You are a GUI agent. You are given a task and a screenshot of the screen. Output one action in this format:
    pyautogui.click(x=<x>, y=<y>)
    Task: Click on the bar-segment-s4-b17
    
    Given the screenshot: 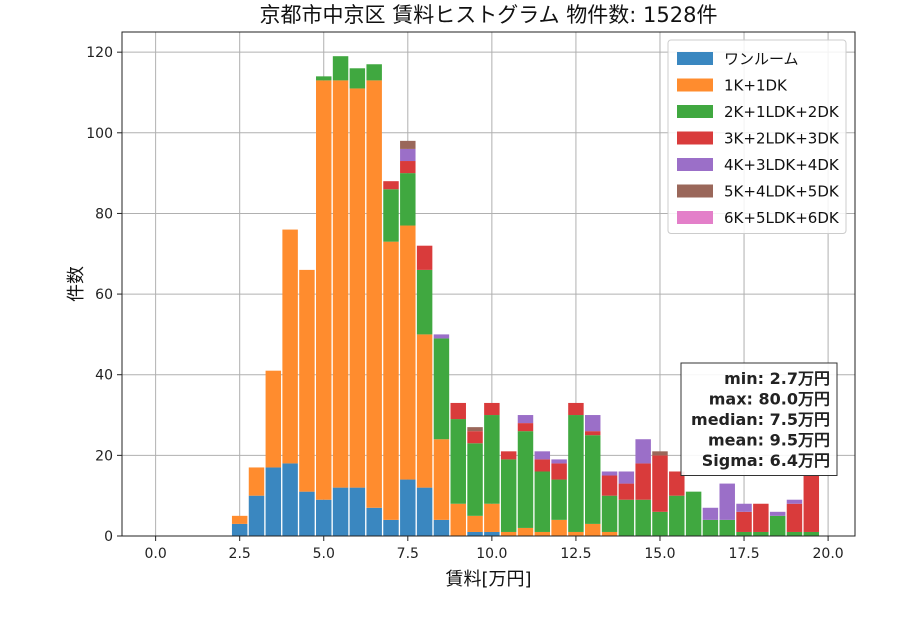 What is the action you would take?
    pyautogui.click(x=525, y=419)
    